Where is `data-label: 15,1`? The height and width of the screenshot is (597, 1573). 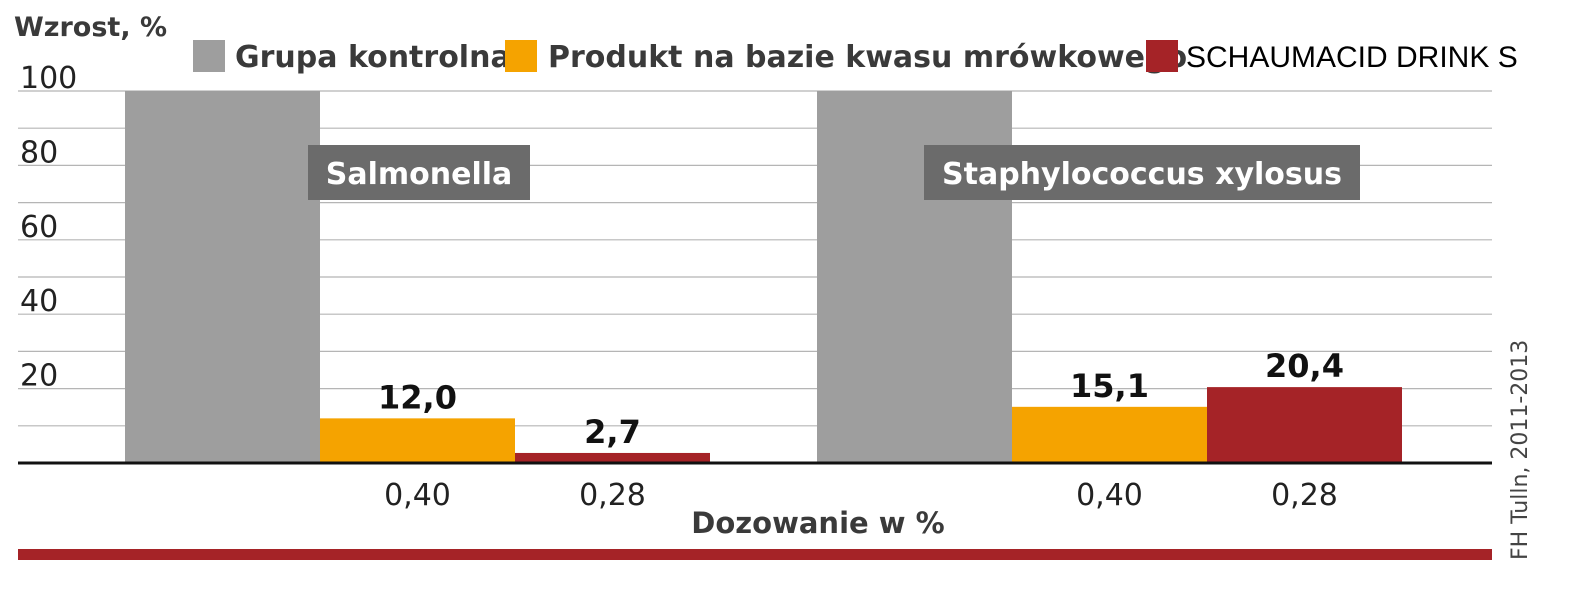
data-label: 15,1 is located at coordinates (1109, 386).